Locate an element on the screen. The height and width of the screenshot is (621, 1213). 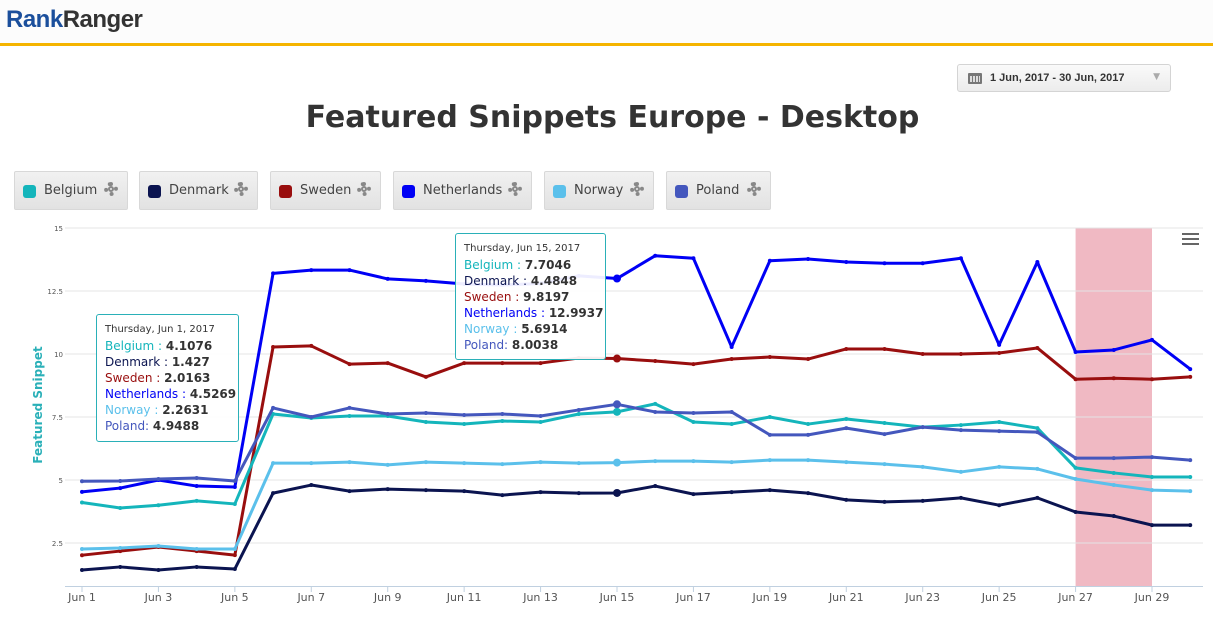
series-line-norway is located at coordinates (636, 504).